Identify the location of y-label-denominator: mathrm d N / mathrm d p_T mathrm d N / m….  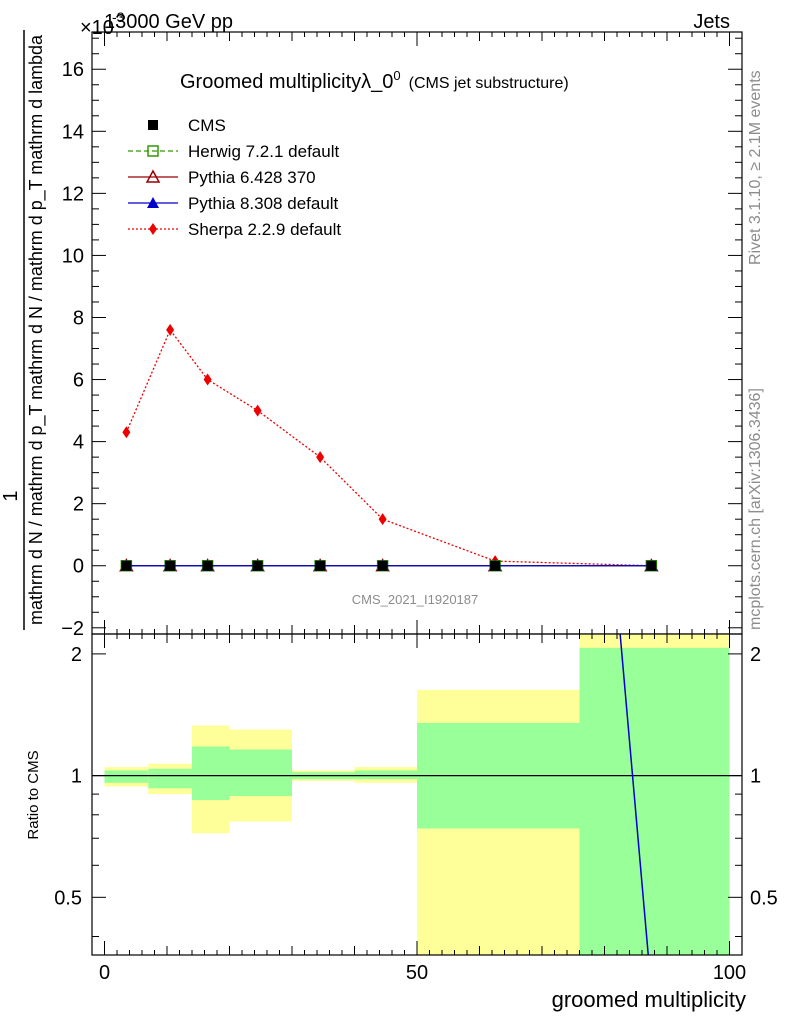
(36, 329).